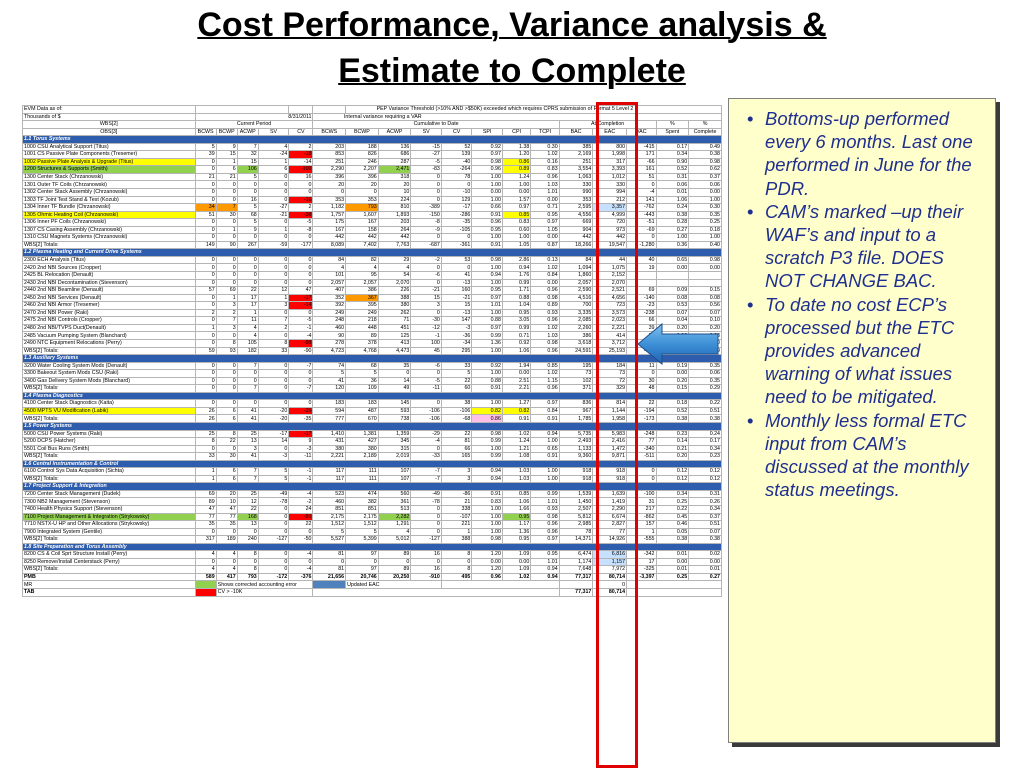 The image size is (1024, 768). What do you see at coordinates (610, 222) in the screenshot?
I see `cell-eac: 720` at bounding box center [610, 222].